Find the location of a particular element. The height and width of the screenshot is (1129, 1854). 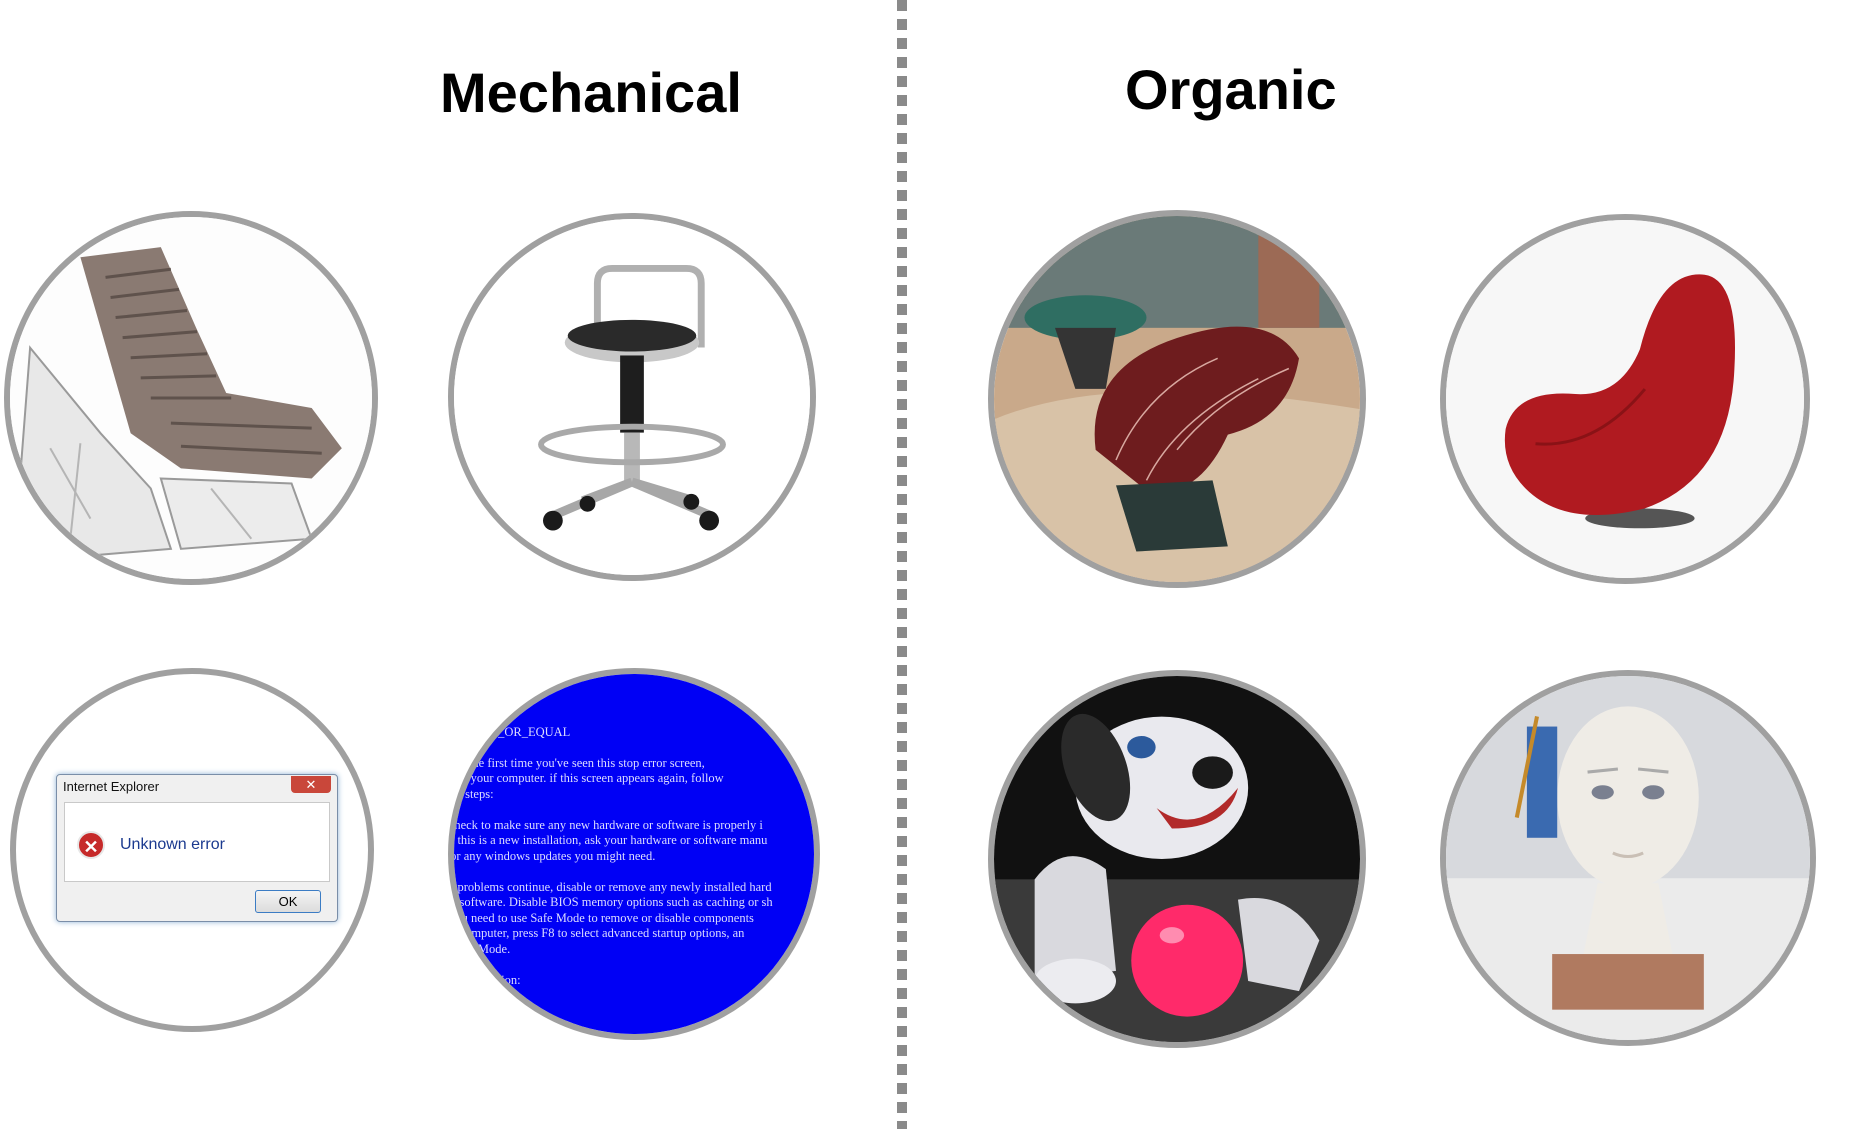

robot-dog-illustration is located at coordinates (1177, 859).